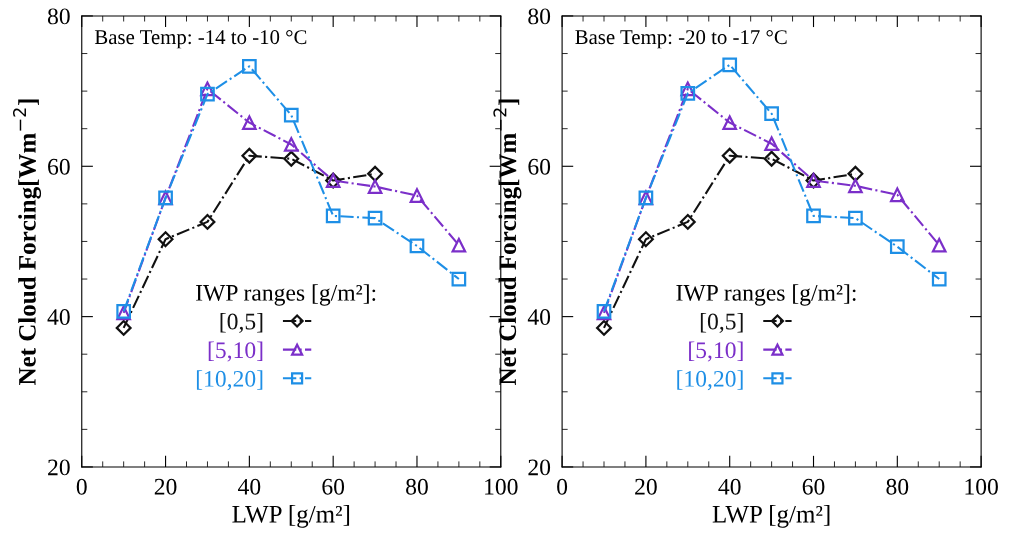 Image resolution: width=1022 pixels, height=550 pixels. What do you see at coordinates (200, 39) in the screenshot?
I see `annotation: Base Temp: -14 to -10 °C` at bounding box center [200, 39].